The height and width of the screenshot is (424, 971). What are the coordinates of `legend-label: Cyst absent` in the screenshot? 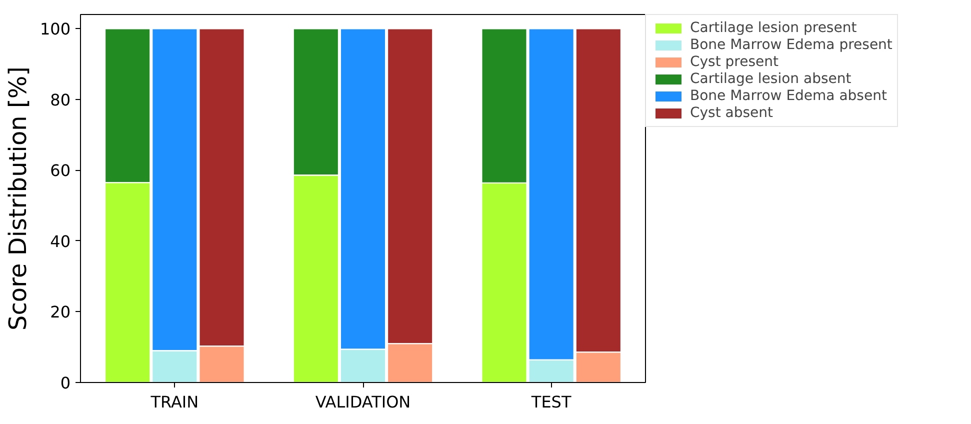 It's located at (732, 113).